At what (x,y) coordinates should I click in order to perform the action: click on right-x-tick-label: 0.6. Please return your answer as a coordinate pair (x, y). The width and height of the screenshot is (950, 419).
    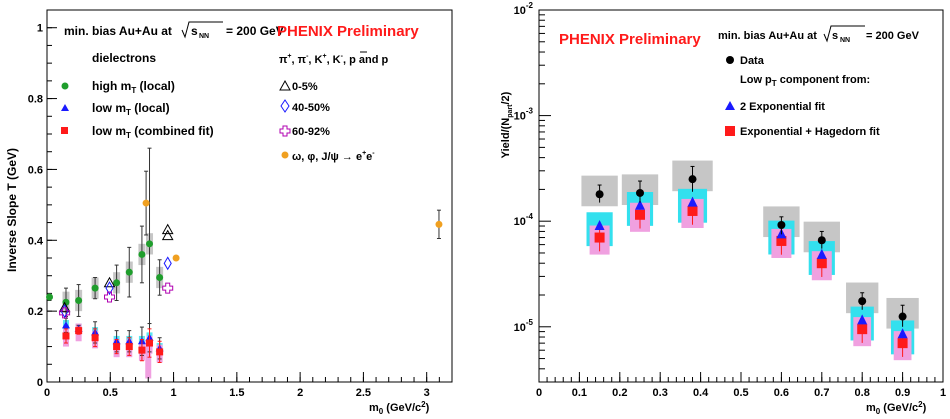
    Looking at the image, I should click on (781, 393).